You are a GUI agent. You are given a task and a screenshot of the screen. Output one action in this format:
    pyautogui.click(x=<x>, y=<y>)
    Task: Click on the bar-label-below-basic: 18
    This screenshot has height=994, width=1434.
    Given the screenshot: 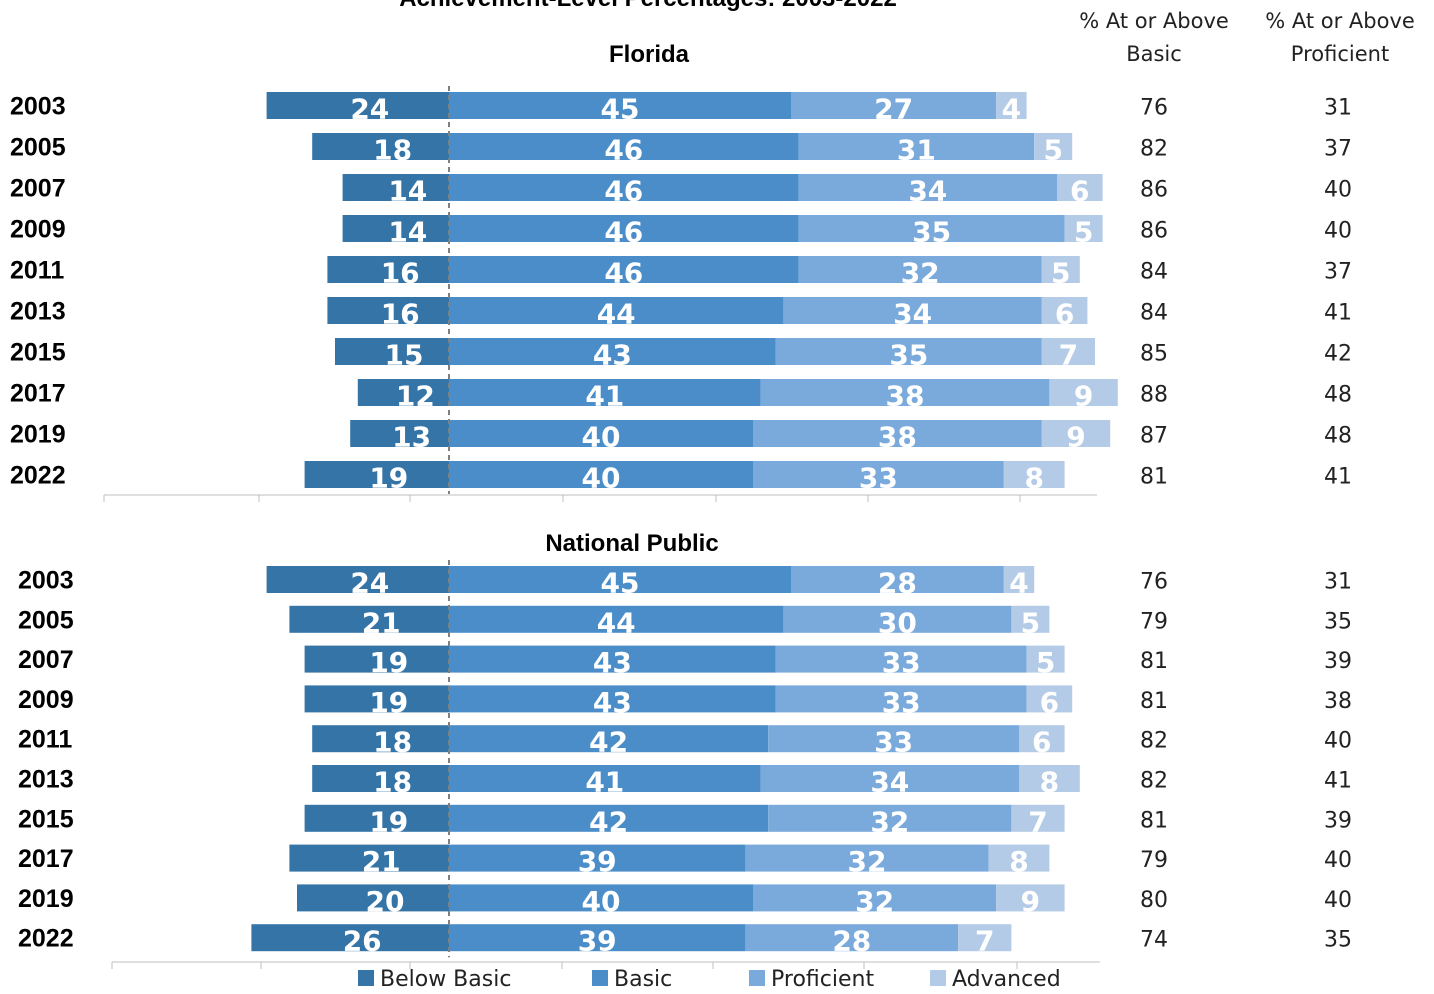 What is the action you would take?
    pyautogui.click(x=392, y=782)
    